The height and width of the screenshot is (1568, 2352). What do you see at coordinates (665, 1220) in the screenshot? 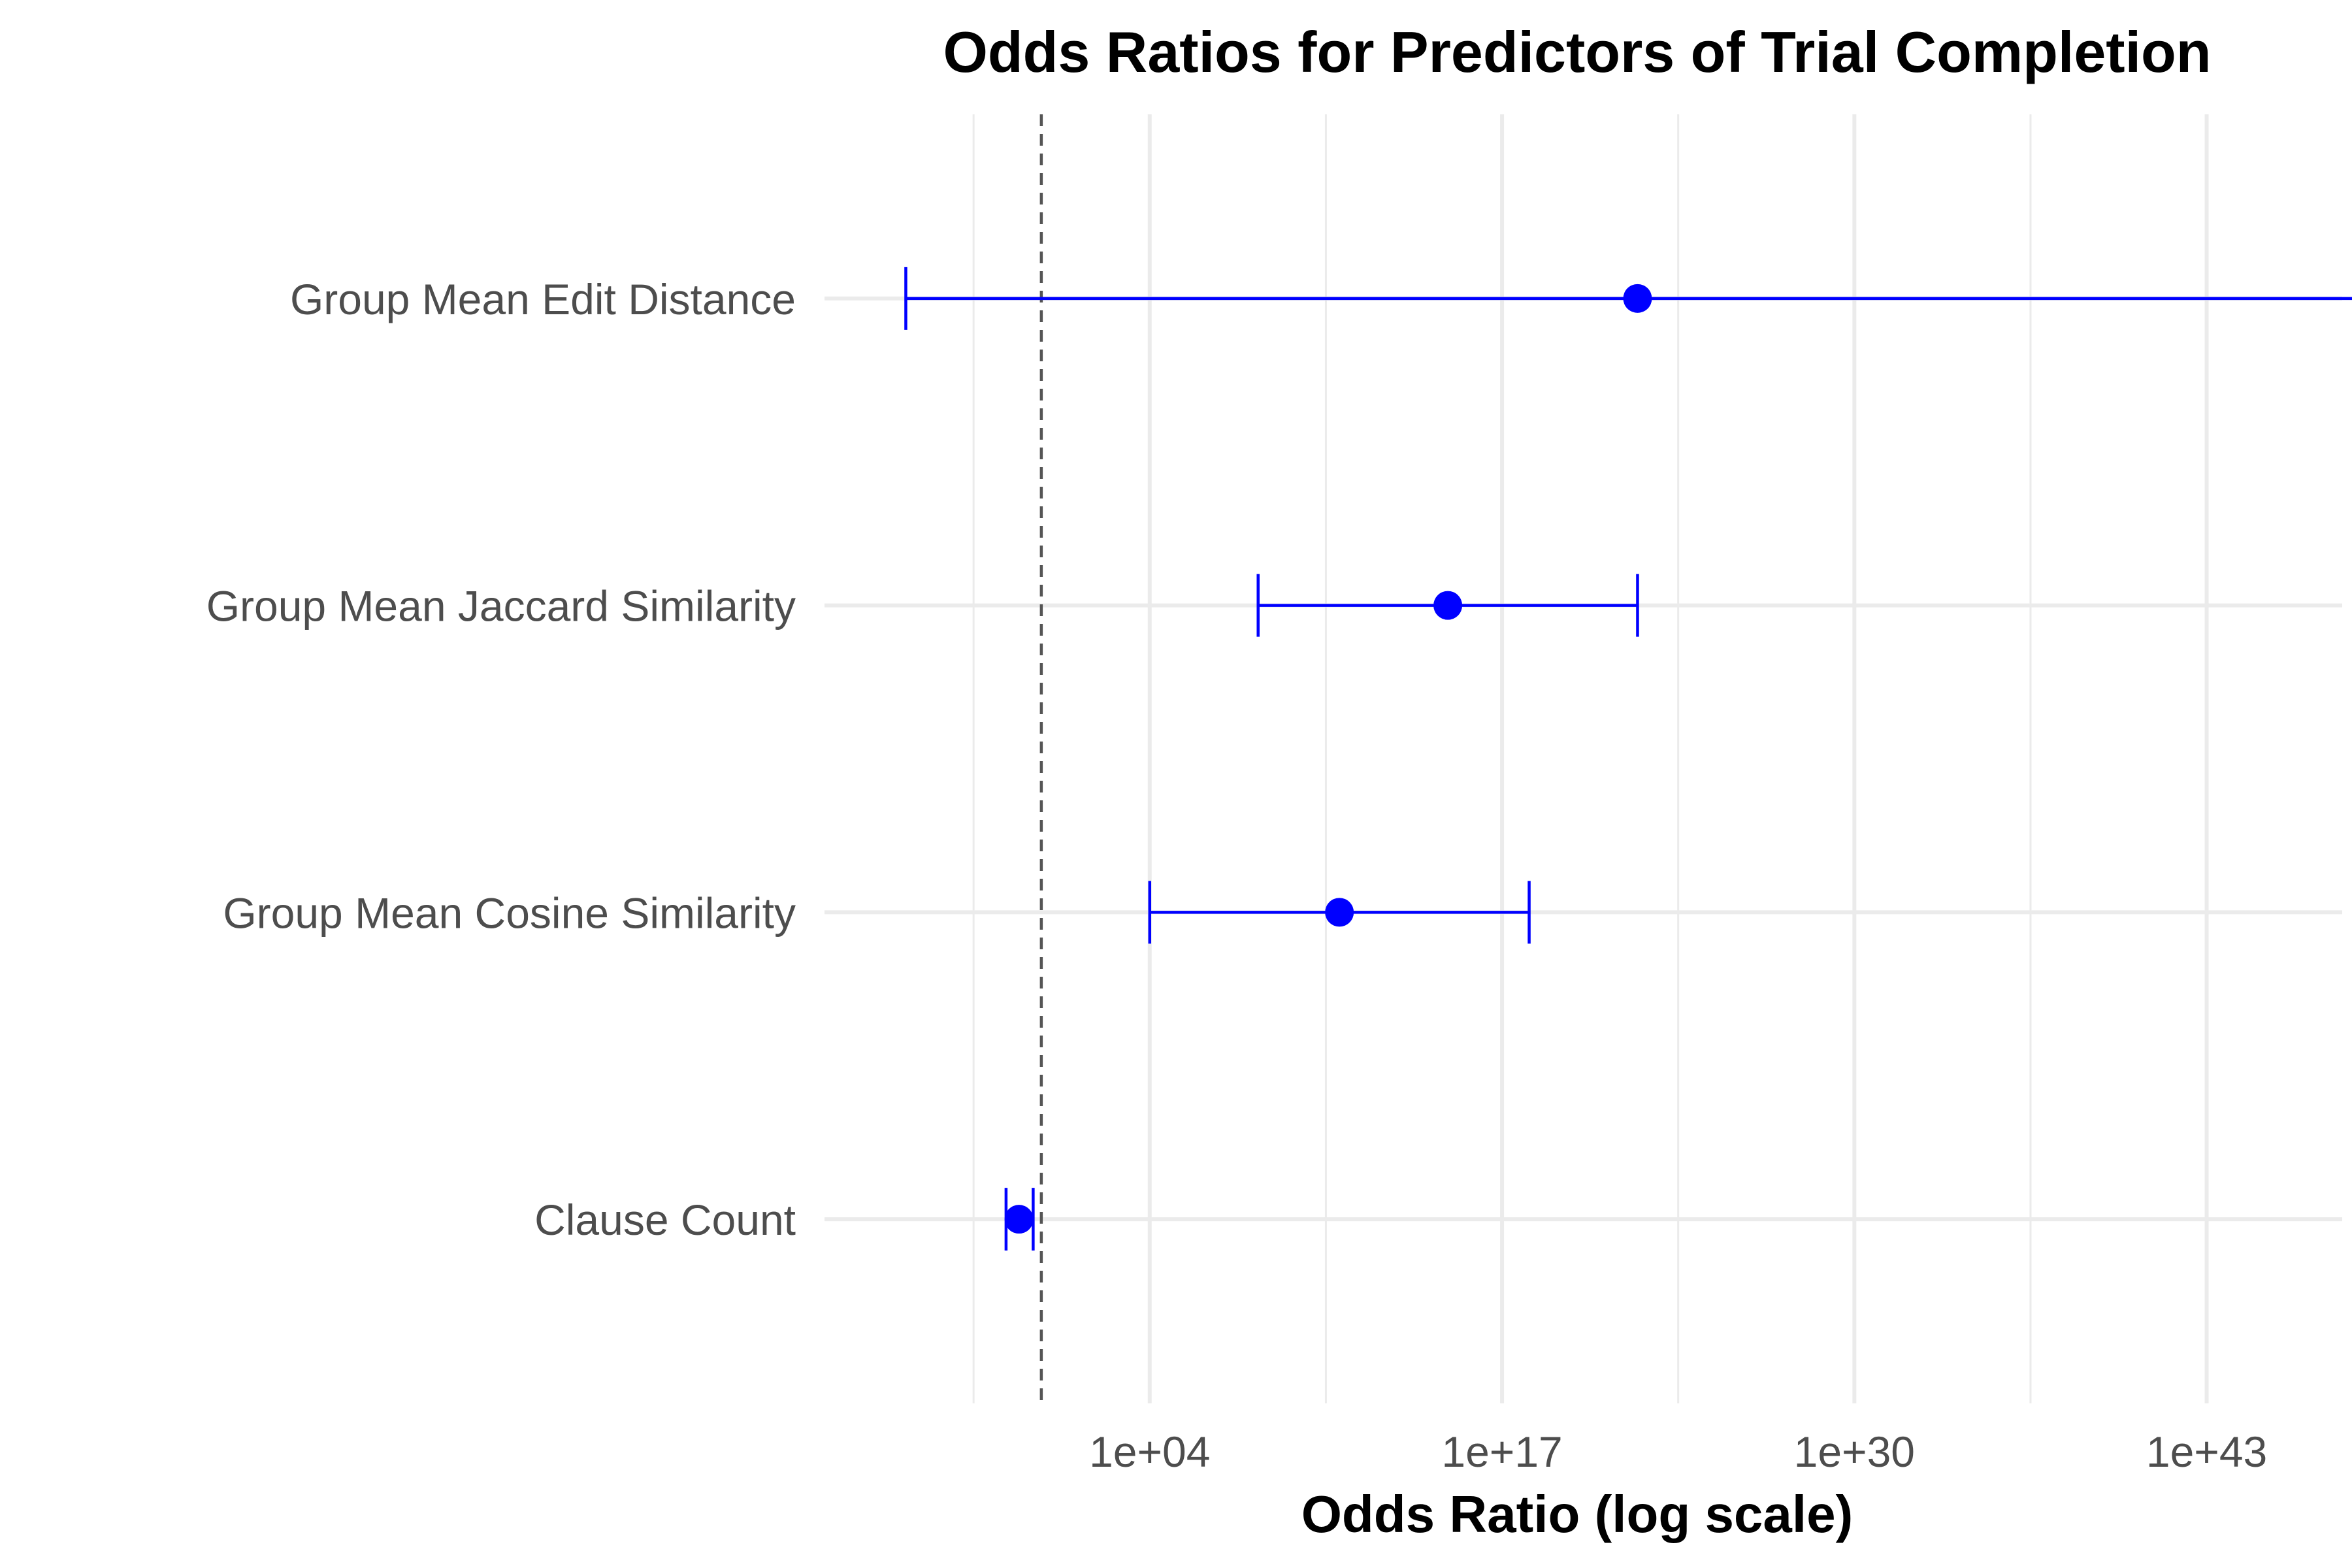
I see `y-tick-label: Clause Count` at bounding box center [665, 1220].